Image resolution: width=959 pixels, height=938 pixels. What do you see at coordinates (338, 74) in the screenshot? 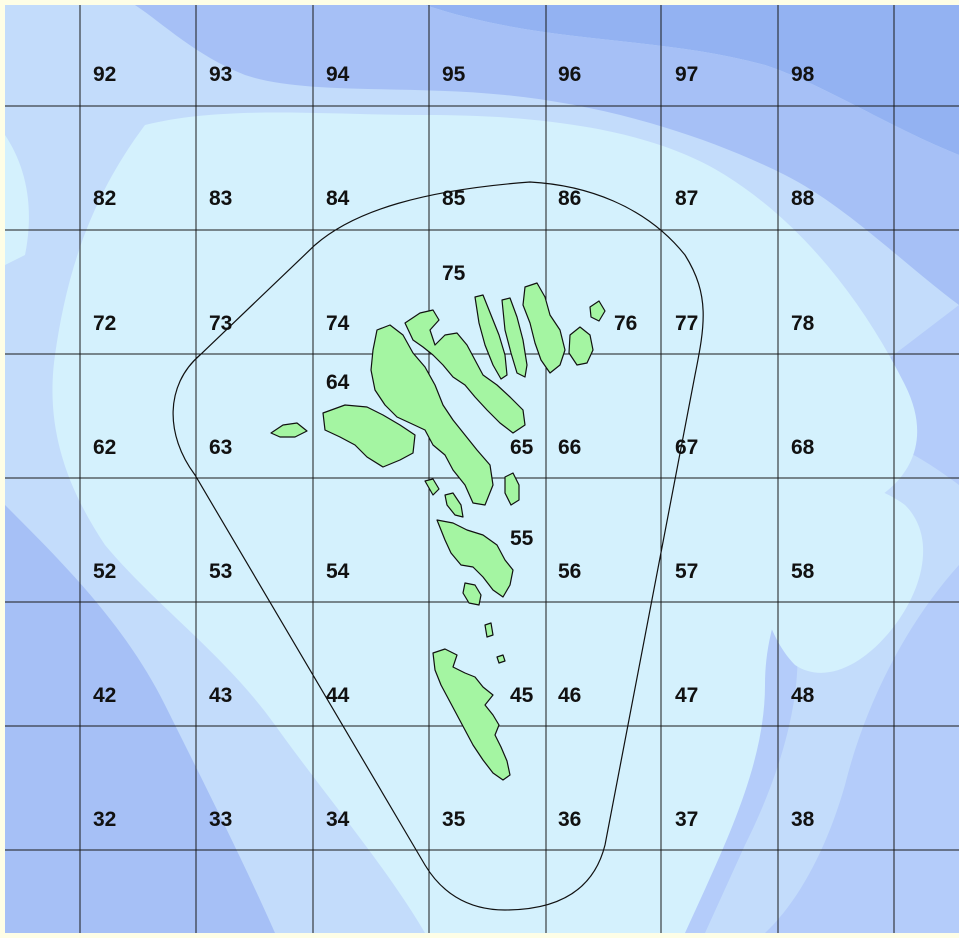
I see `grid-label-94: 94` at bounding box center [338, 74].